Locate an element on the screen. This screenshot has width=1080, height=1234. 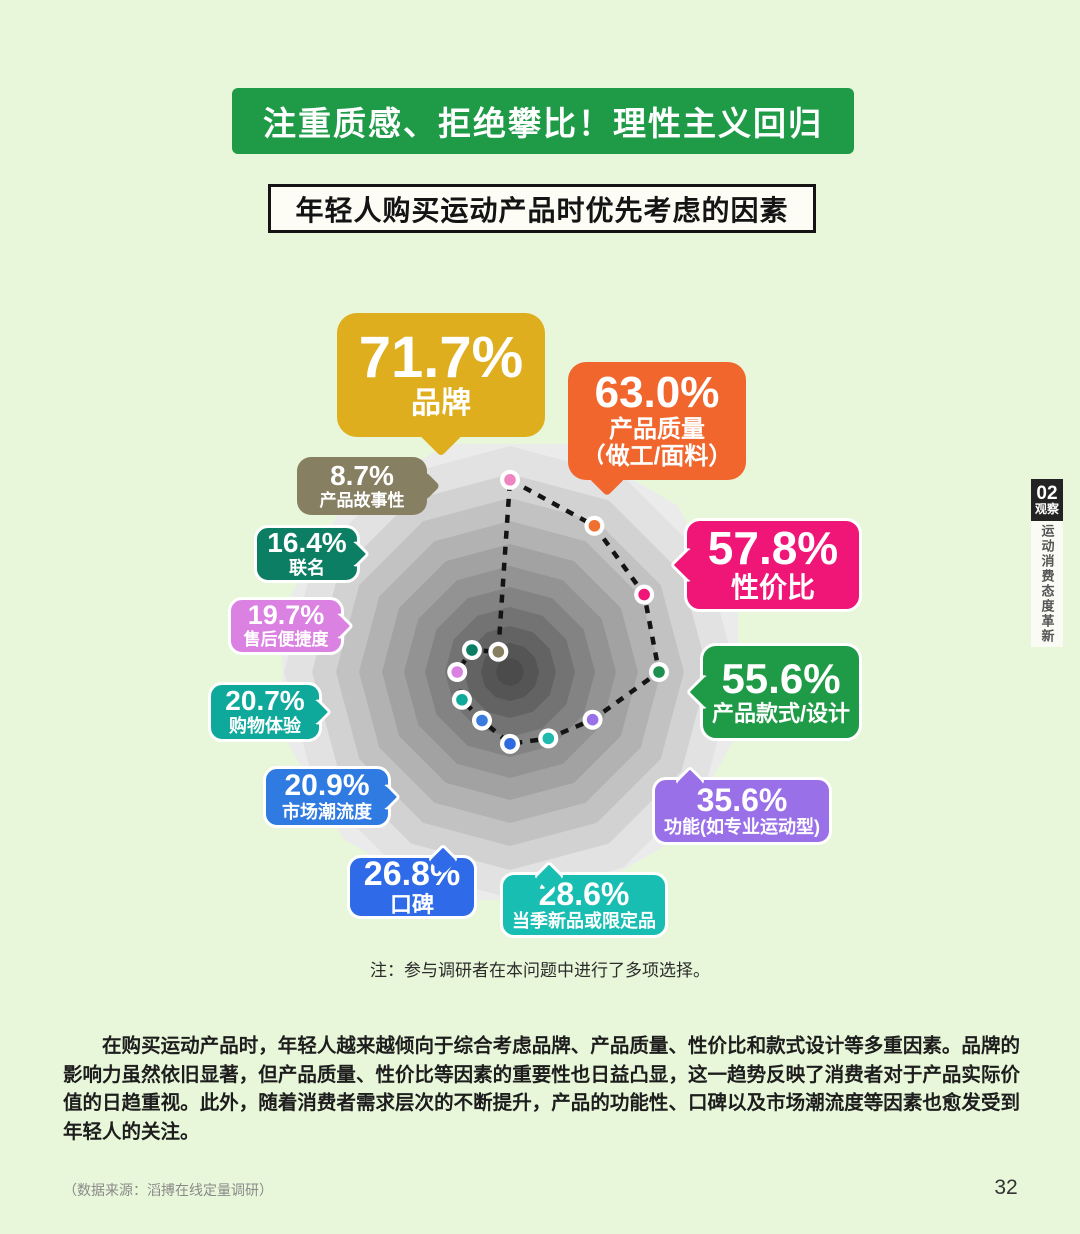
callout-style-design: 55.6% 产品款式/设计 is located at coordinates (773, 692).